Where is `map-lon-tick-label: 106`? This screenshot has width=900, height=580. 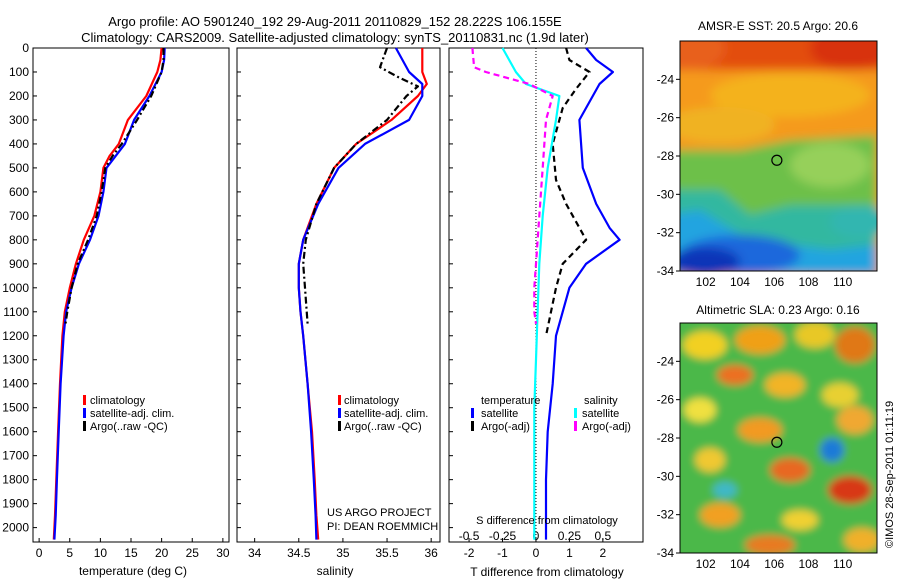 map-lon-tick-label: 106 is located at coordinates (774, 564).